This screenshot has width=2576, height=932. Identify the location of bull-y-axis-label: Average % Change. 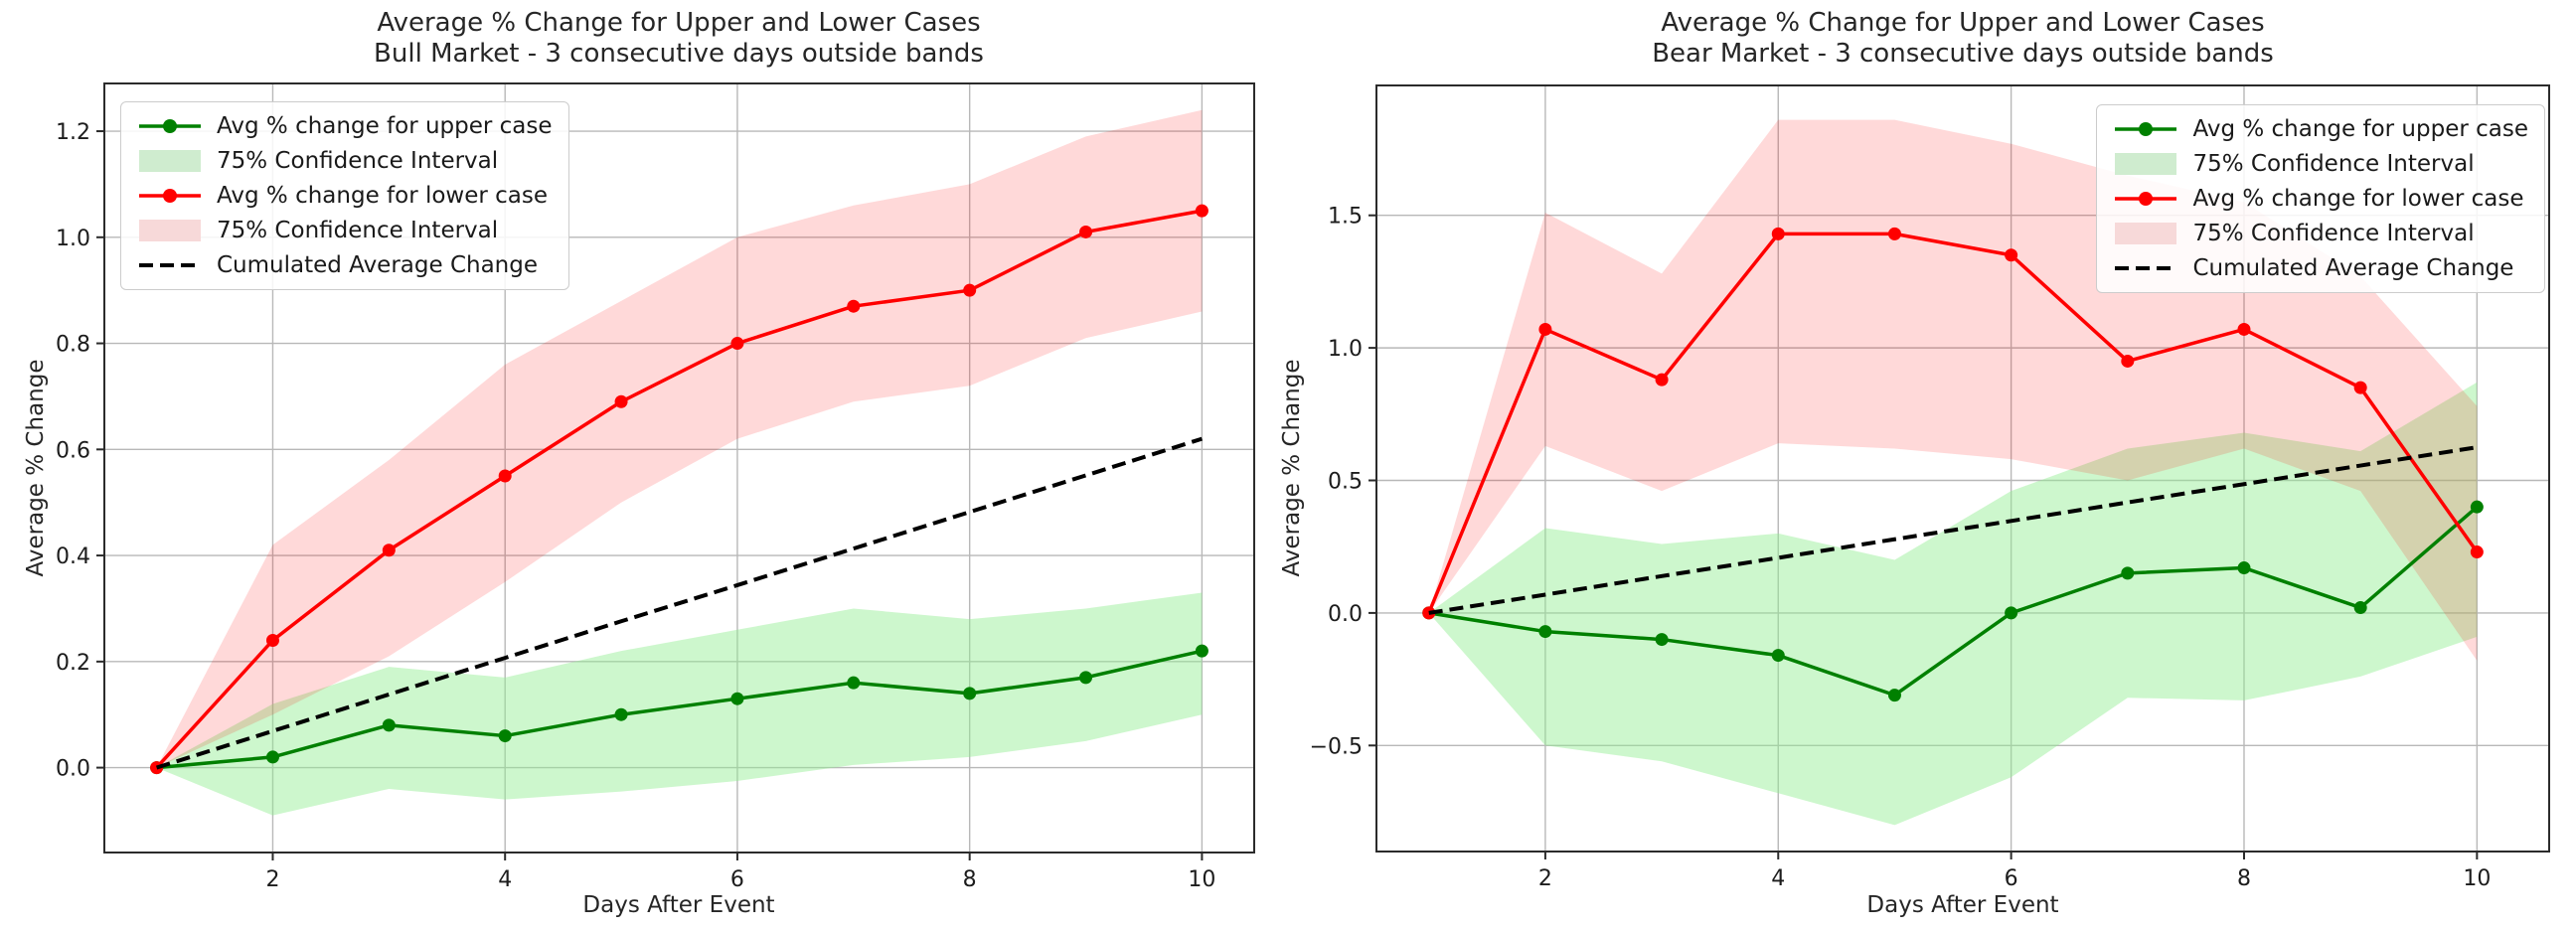
(36, 468).